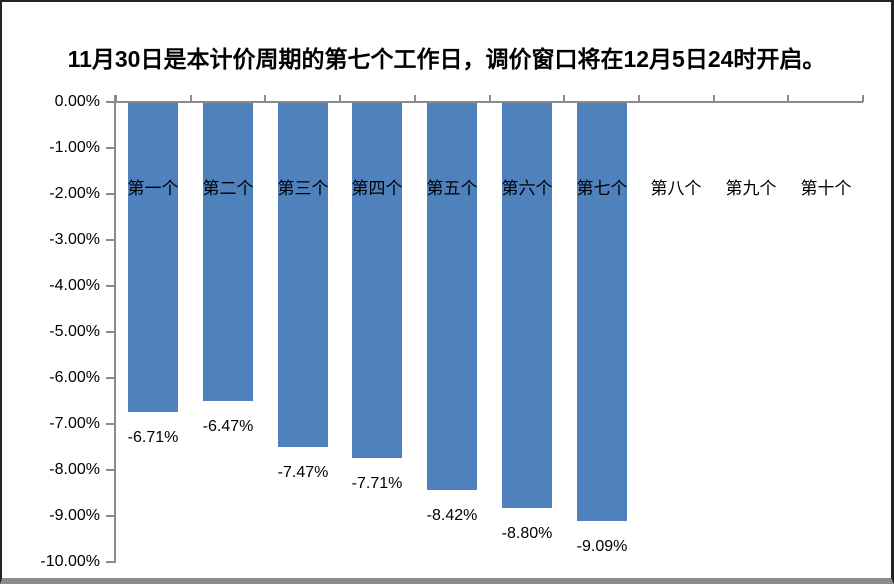 This screenshot has height=584, width=894. I want to click on y-axis-label: -9.00%, so click(74, 515).